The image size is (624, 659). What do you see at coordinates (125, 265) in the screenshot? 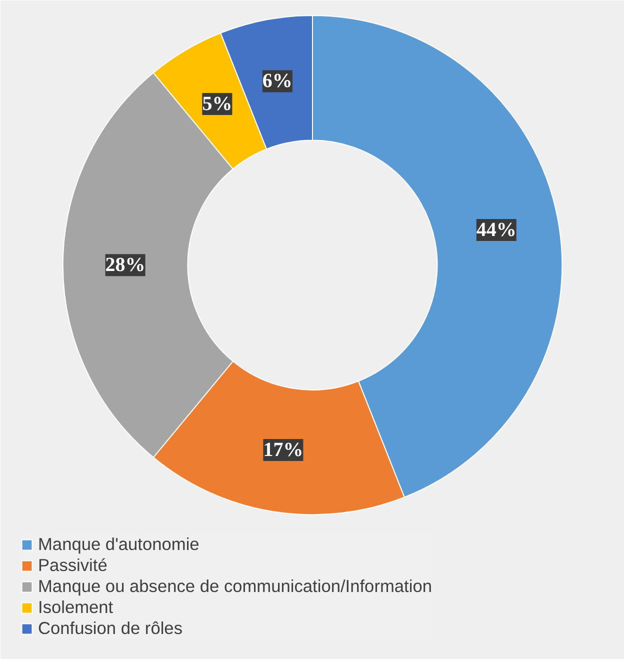
I see `data-label: 28%` at bounding box center [125, 265].